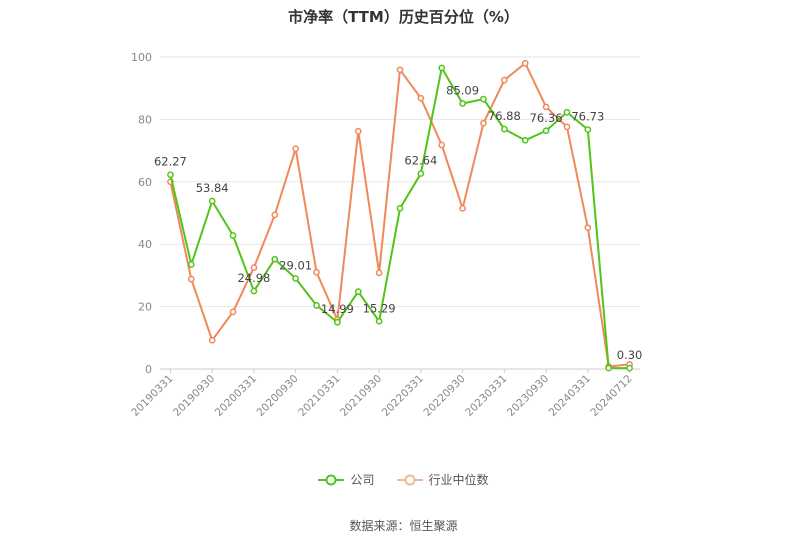 The width and height of the screenshot is (807, 546). I want to click on y-tick-label: 40, so click(145, 244).